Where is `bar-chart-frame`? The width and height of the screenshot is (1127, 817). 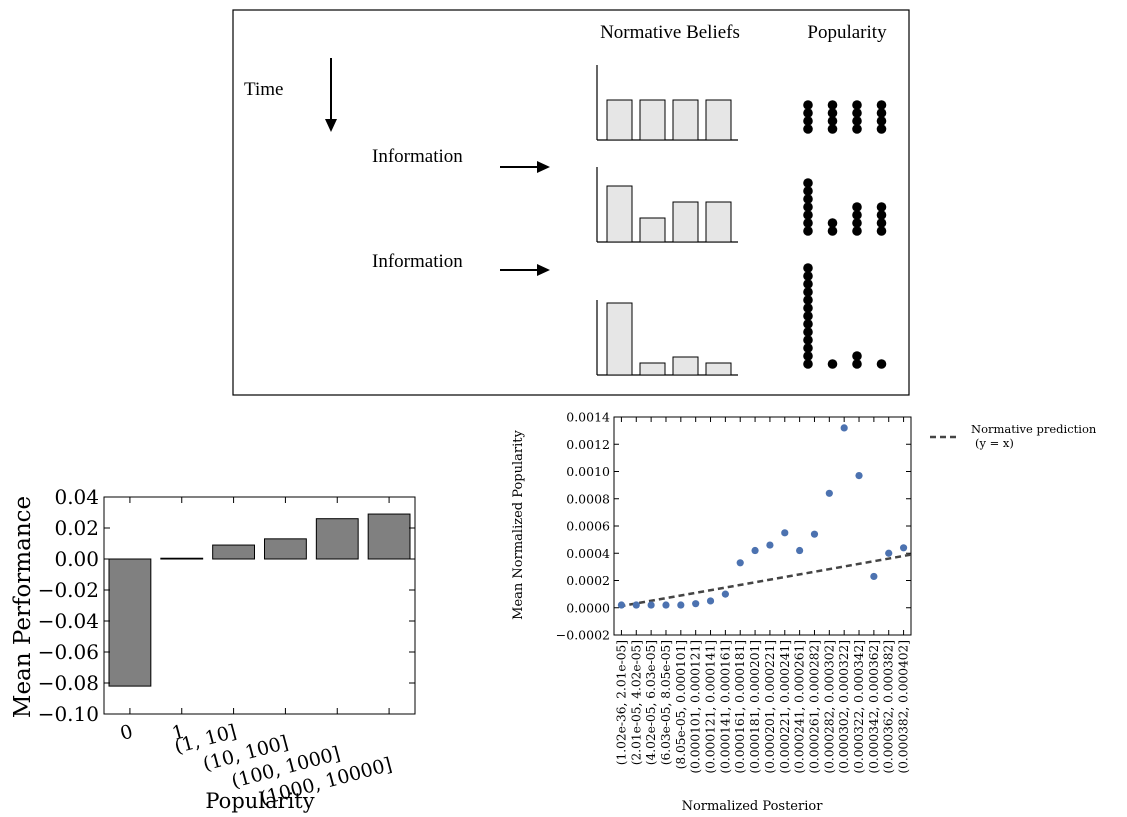 bar-chart-frame is located at coordinates (259, 605).